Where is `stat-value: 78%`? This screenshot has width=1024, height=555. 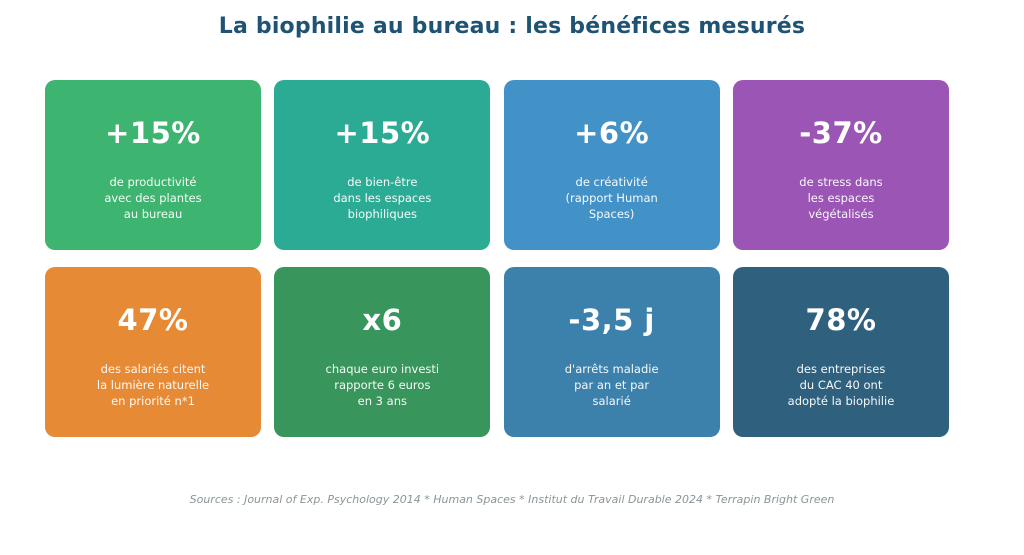 stat-value: 78% is located at coordinates (841, 320).